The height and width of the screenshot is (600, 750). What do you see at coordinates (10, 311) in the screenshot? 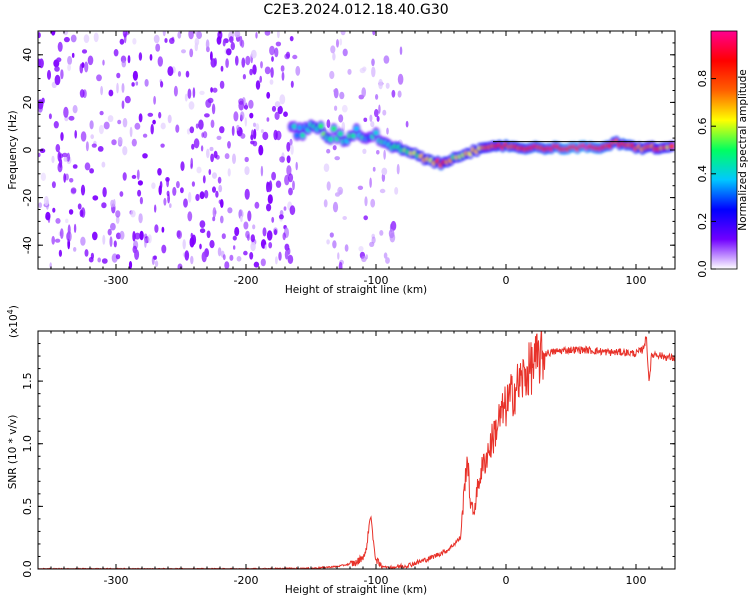
I see `snr-scale-exponent: 4` at bounding box center [10, 311].